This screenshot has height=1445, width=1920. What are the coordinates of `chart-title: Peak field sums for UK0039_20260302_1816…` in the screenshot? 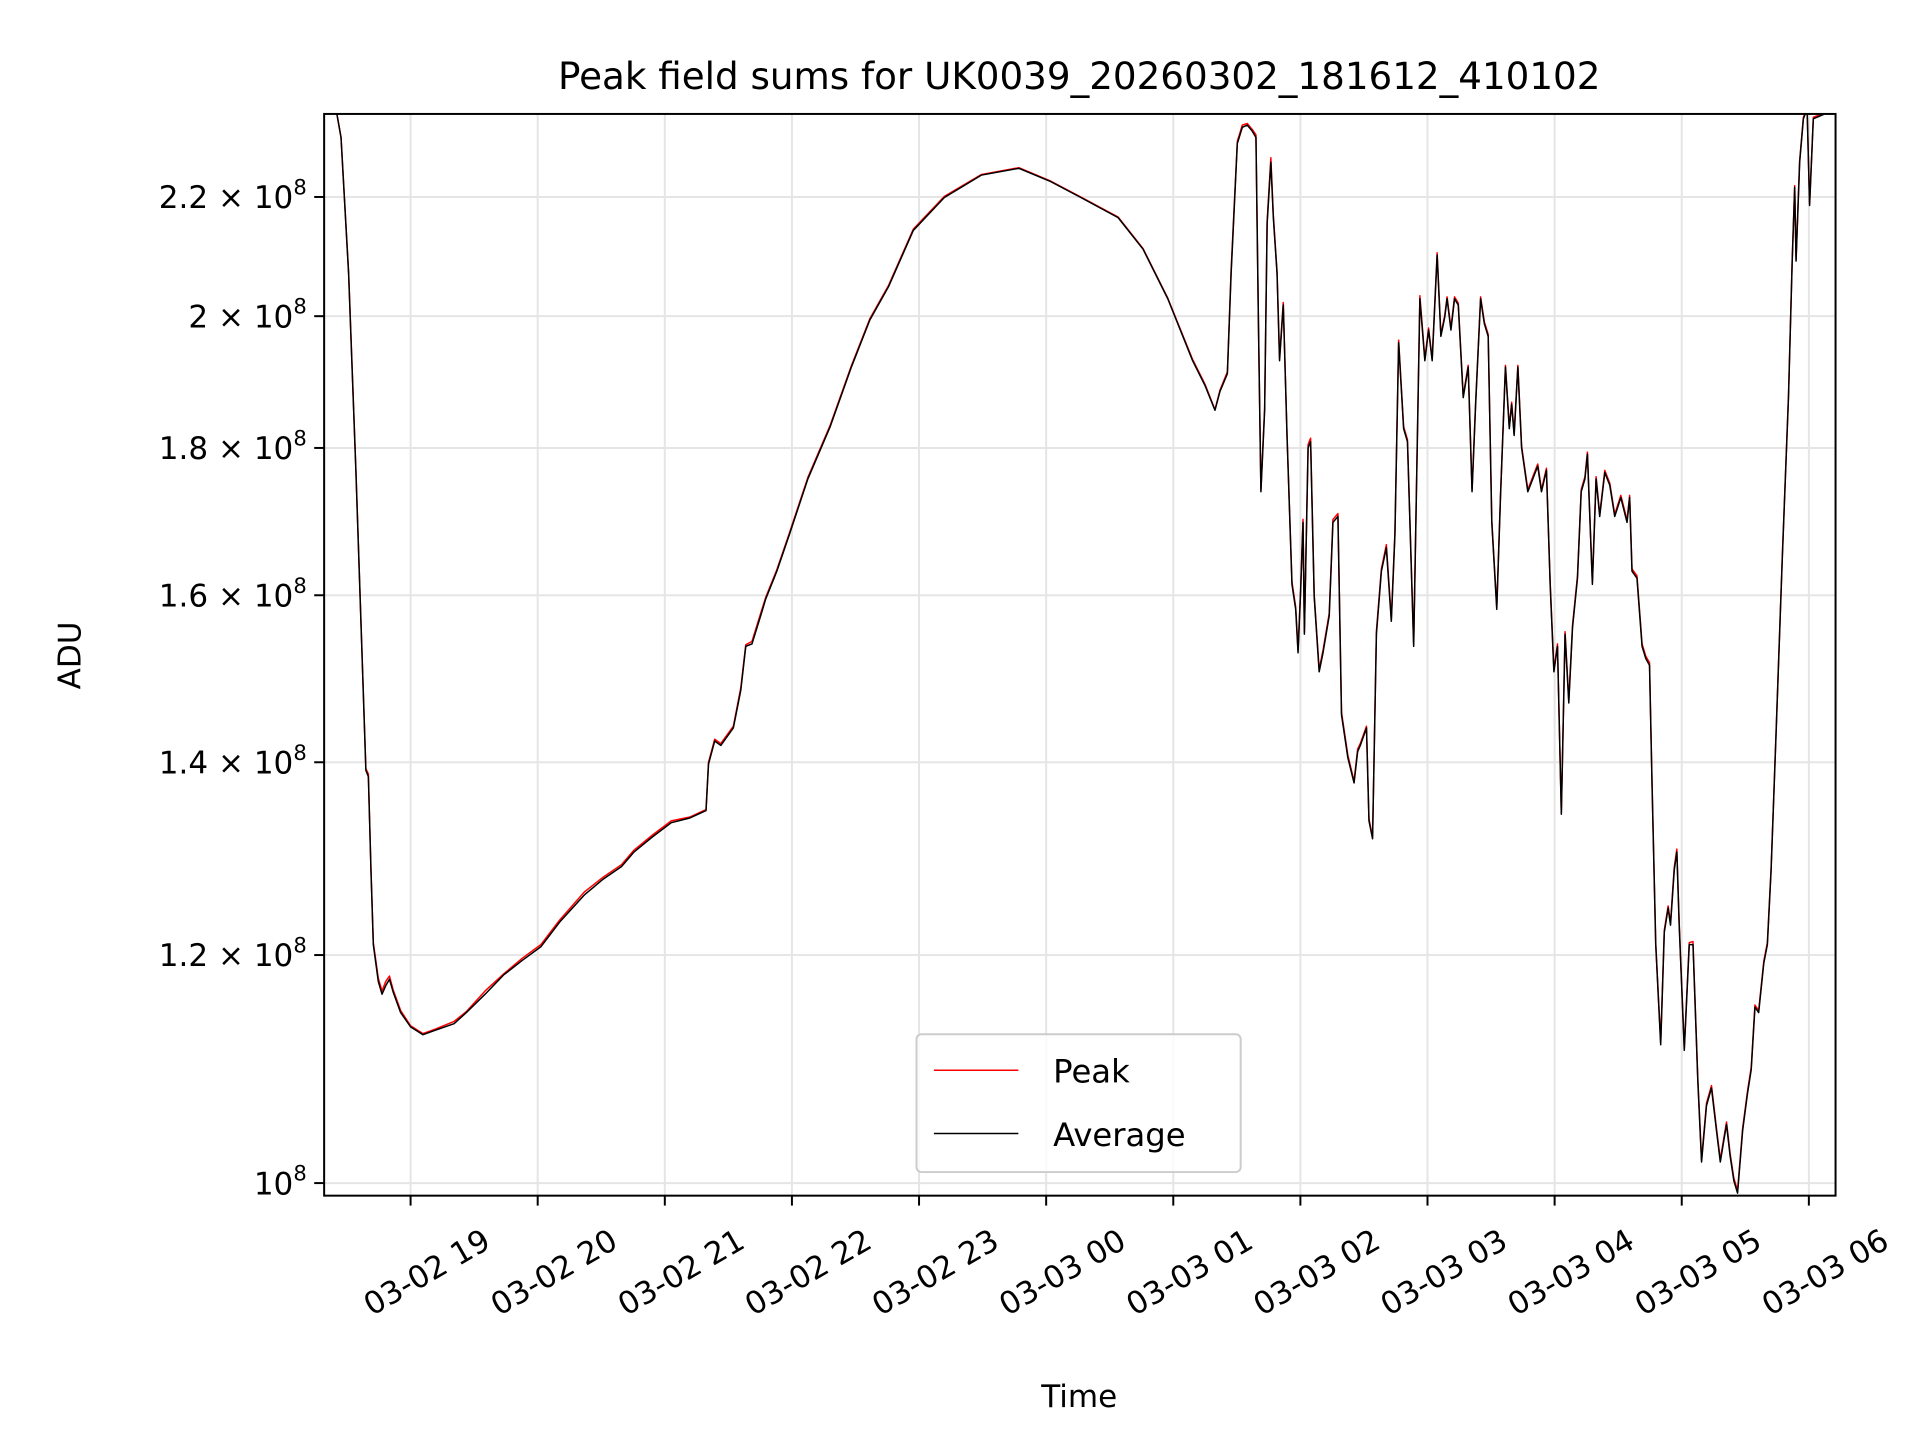 It's located at (1079, 76).